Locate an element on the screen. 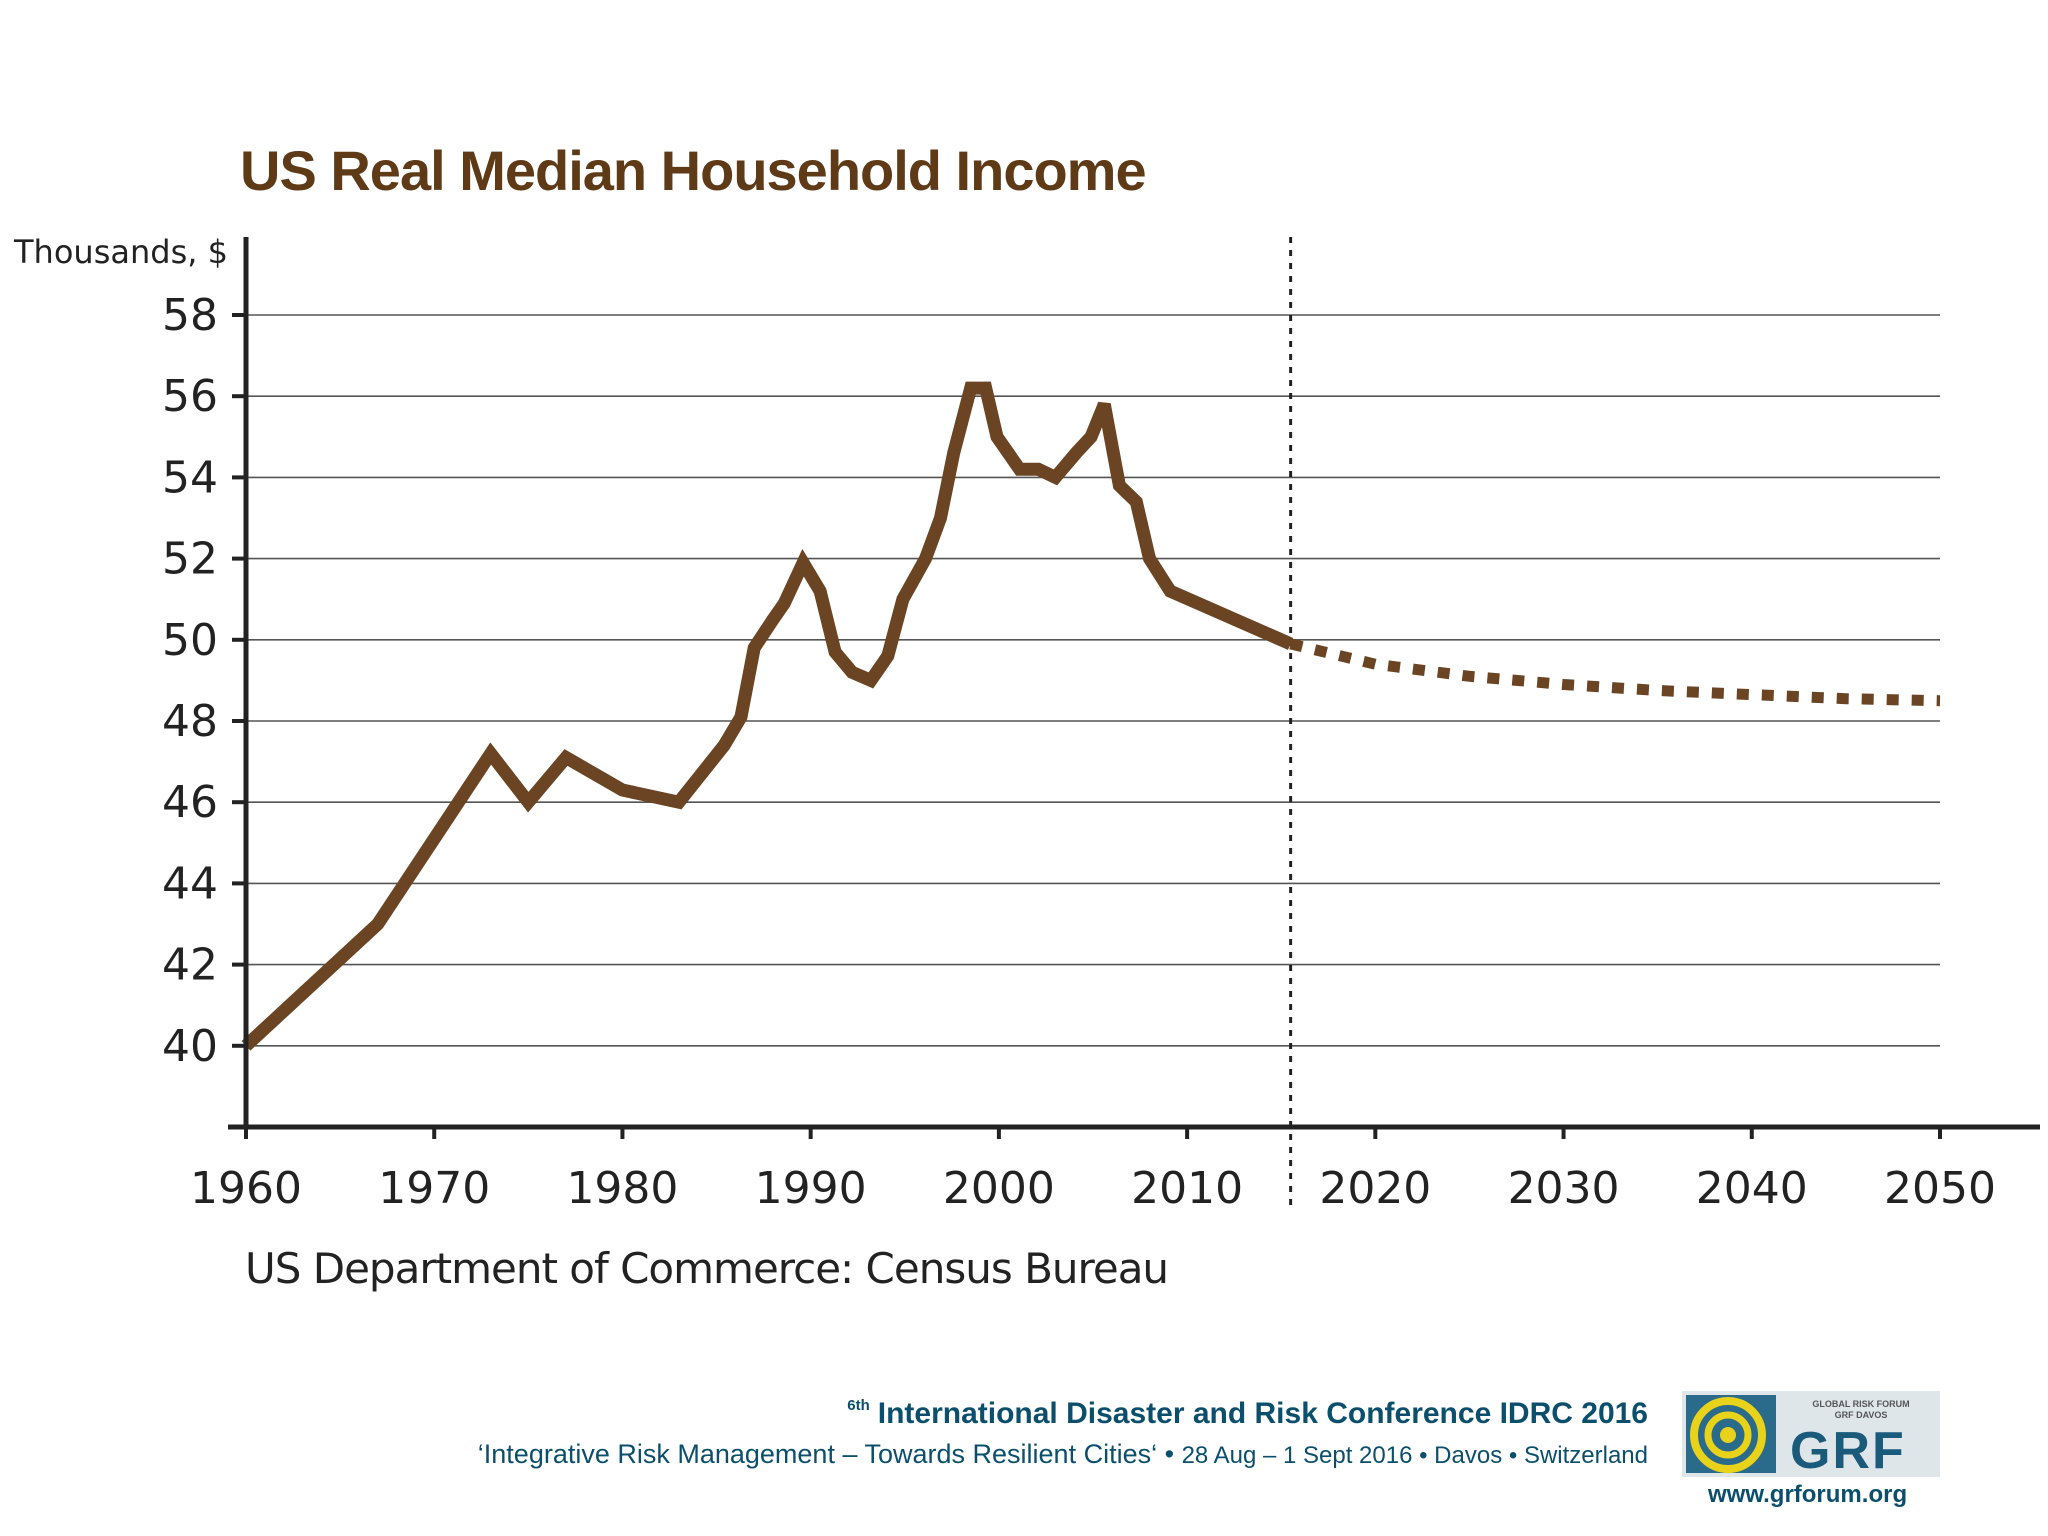 This screenshot has width=2048, height=1536. grf-logo: GLOBAL RISK FORUM GRF DAVOS GRF is located at coordinates (1811, 1434).